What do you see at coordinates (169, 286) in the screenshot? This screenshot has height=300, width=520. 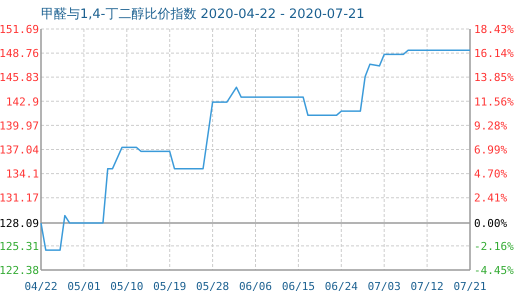 I see `x-tick-label: 05/19` at bounding box center [169, 286].